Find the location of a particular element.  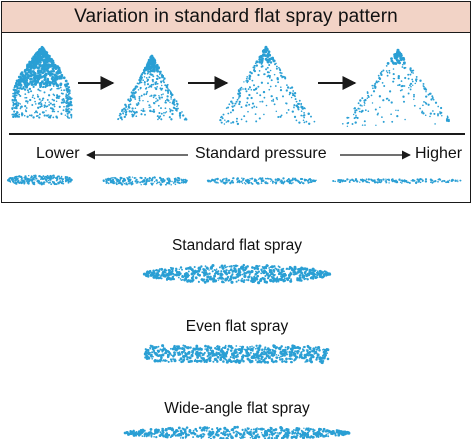

even-flat-spray-label: Even flat spray is located at coordinates (237, 326).